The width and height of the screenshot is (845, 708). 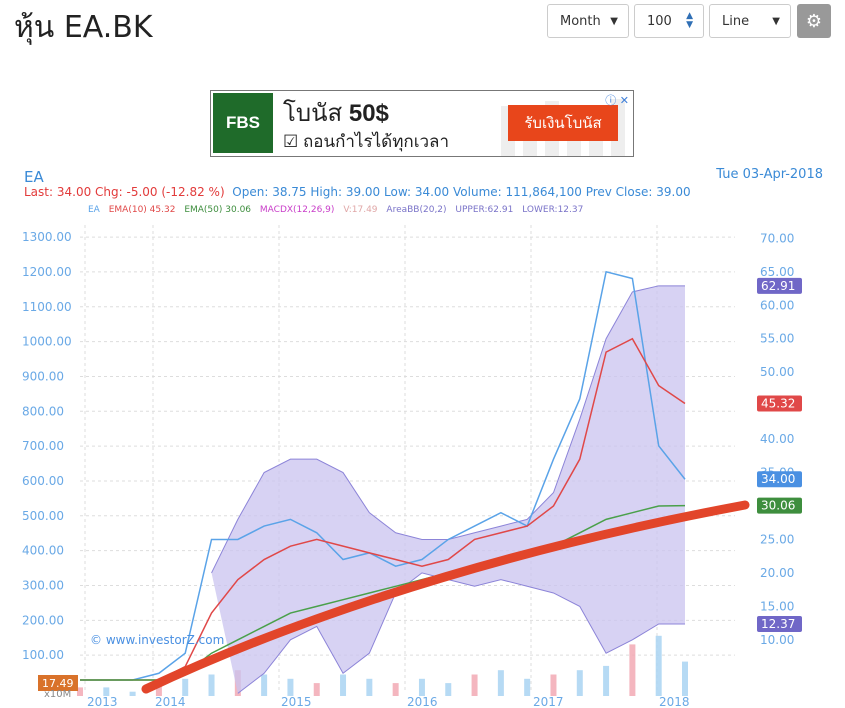 What do you see at coordinates (243, 123) in the screenshot?
I see `ad-logo: FBS` at bounding box center [243, 123].